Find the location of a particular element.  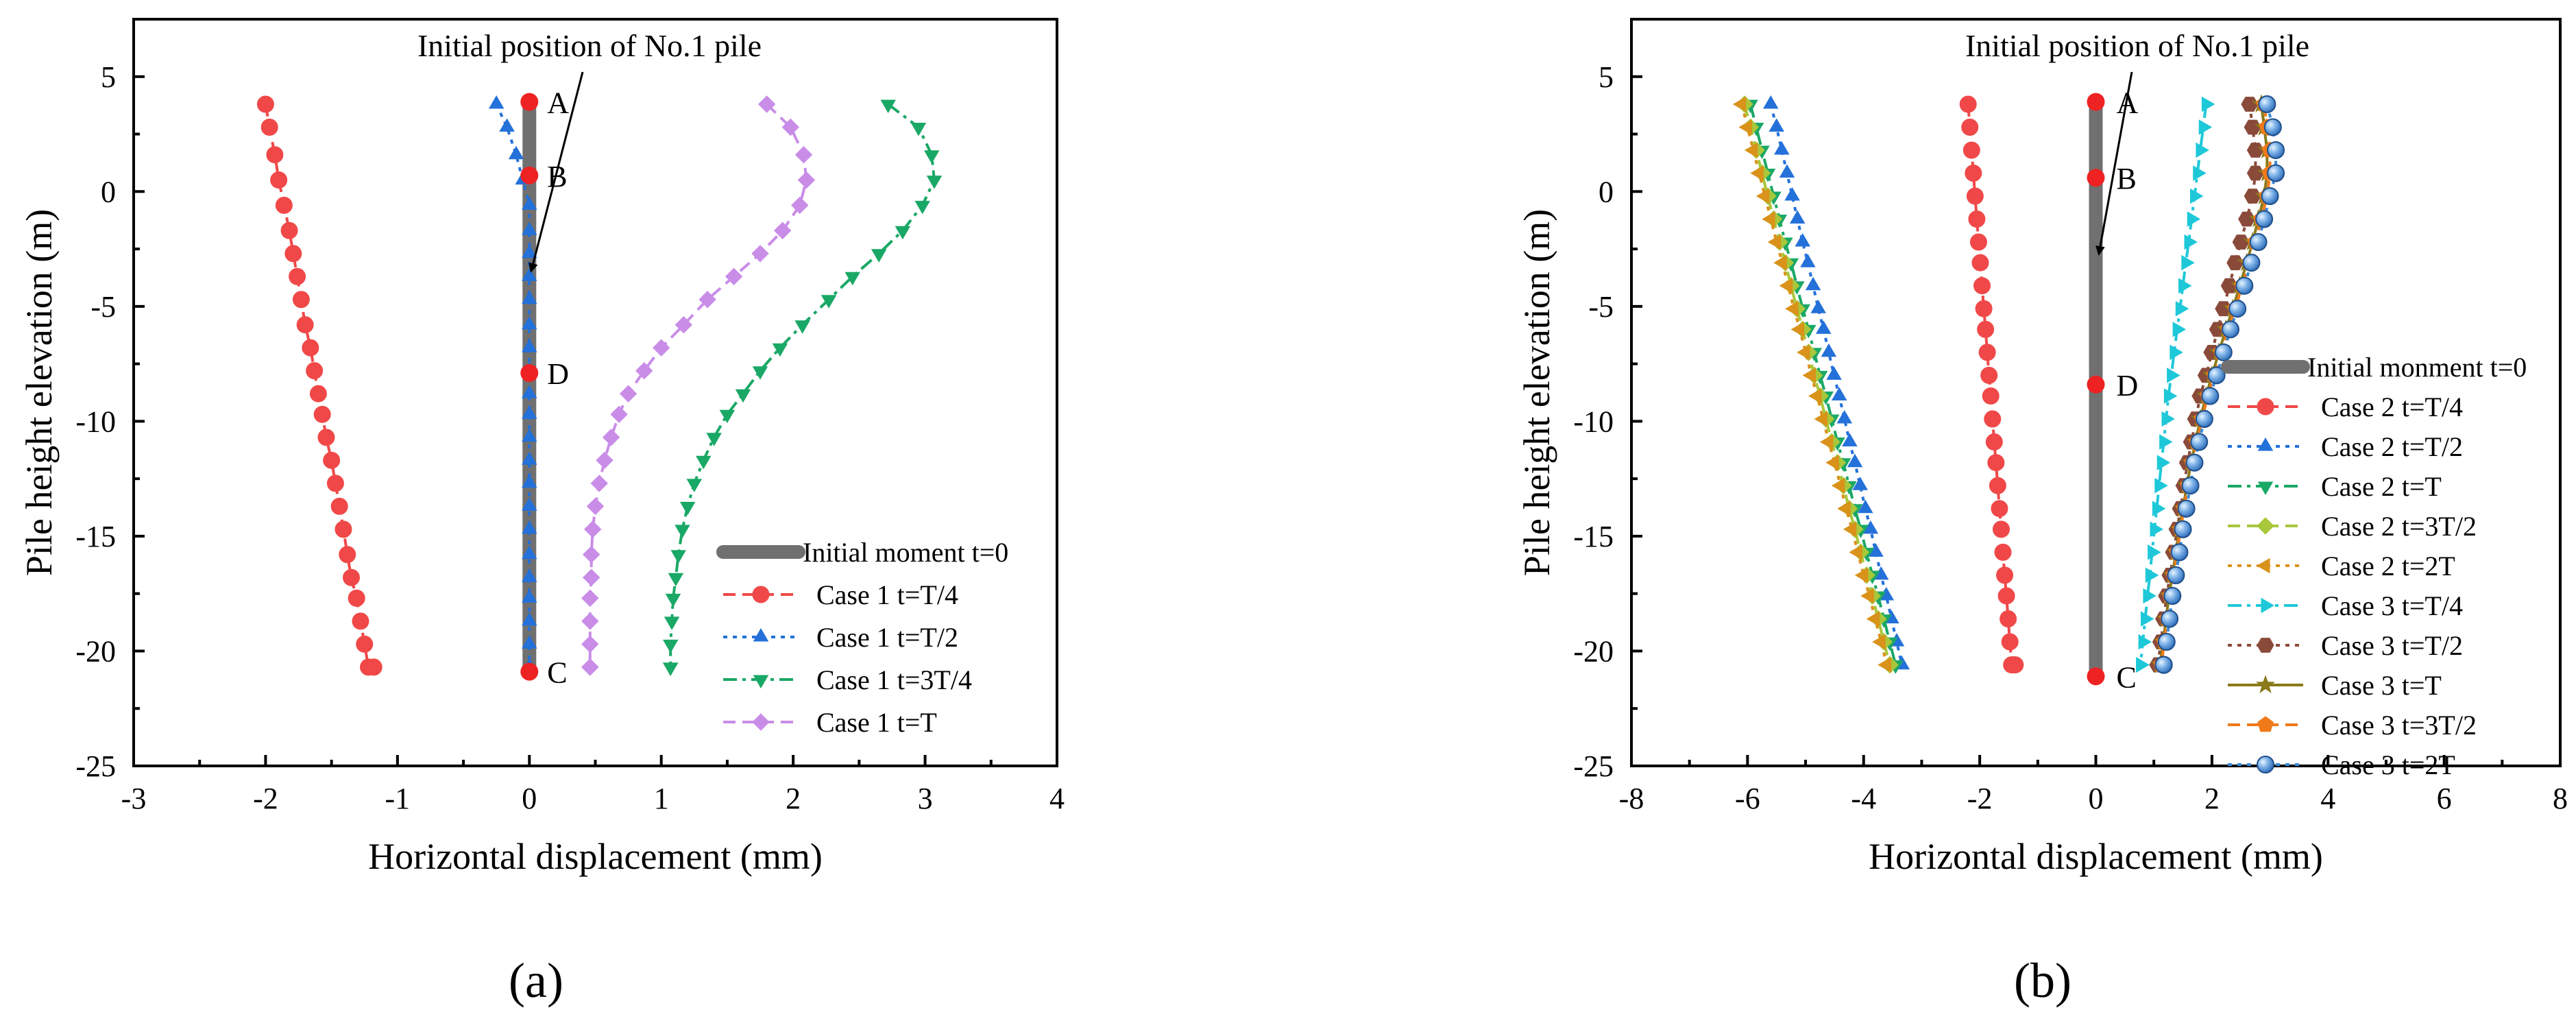

chart-a-ytick-label: 0 is located at coordinates (108, 191).